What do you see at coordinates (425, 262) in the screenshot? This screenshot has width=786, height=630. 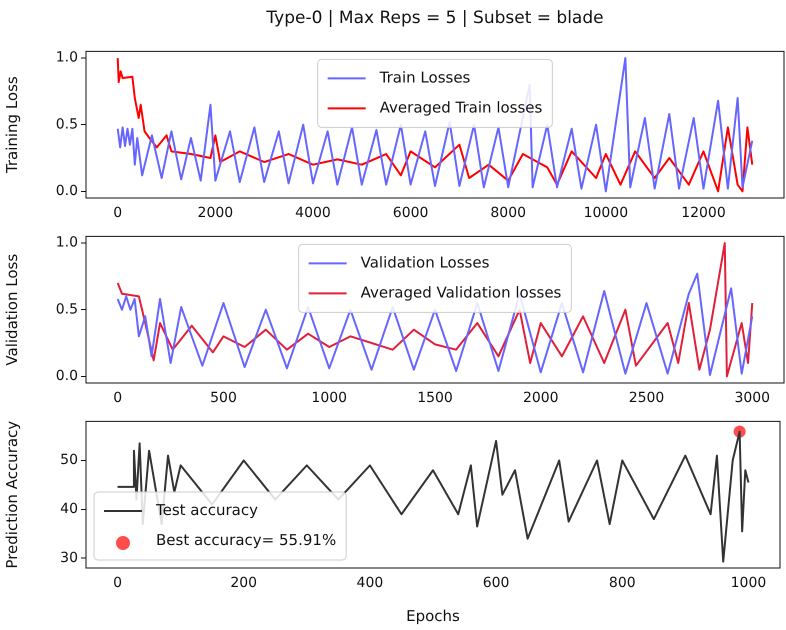 I see `legend-label: Validation Losses` at bounding box center [425, 262].